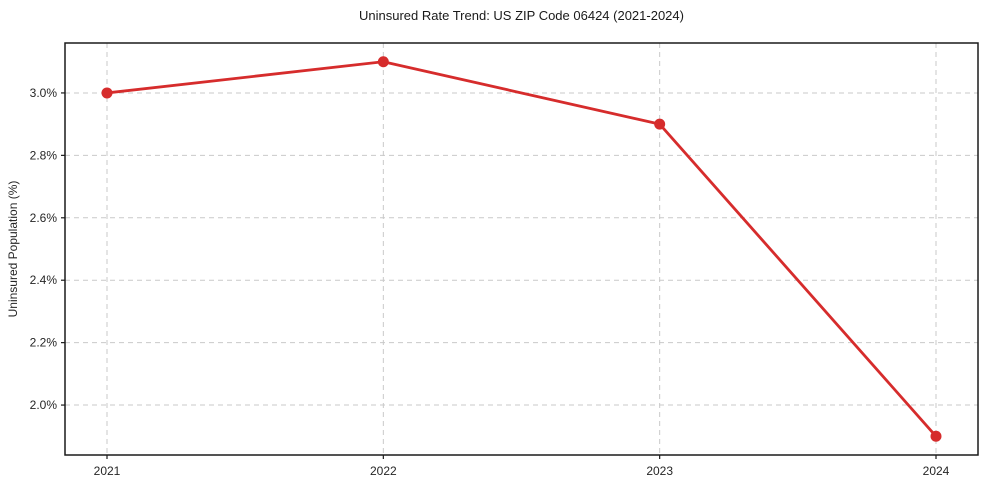  Describe the element at coordinates (383, 471) in the screenshot. I see `x-tick-label: 2022` at that location.